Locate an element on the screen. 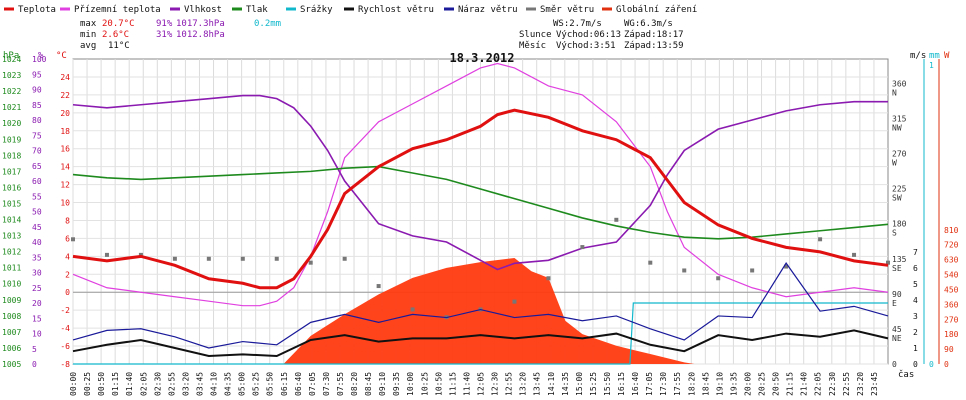 This screenshot has width=966, height=400. tick-label-winddir-name: N is located at coordinates (894, 92).